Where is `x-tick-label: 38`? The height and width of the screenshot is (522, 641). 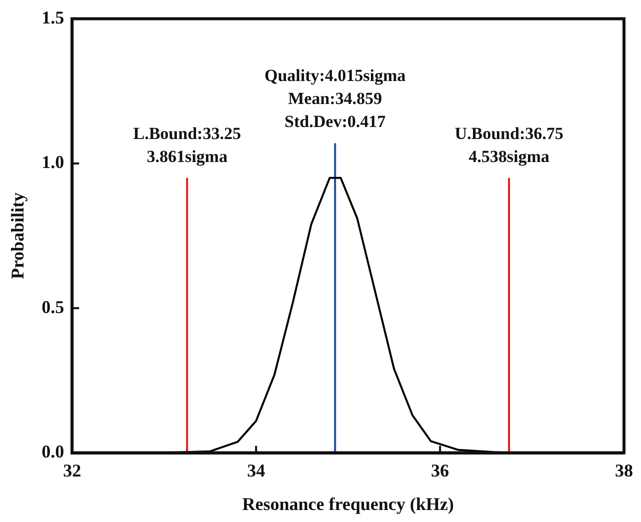 x-tick-label: 38 is located at coordinates (624, 470).